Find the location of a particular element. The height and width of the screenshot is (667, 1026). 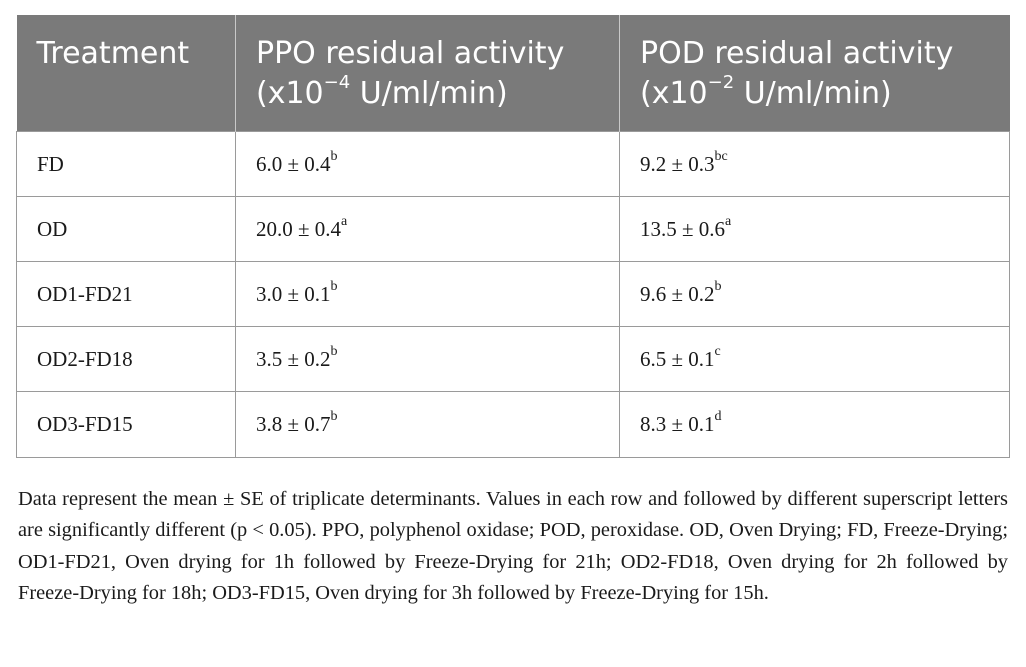

cell-pod: 8.3 ± 0.1d is located at coordinates (814, 424).